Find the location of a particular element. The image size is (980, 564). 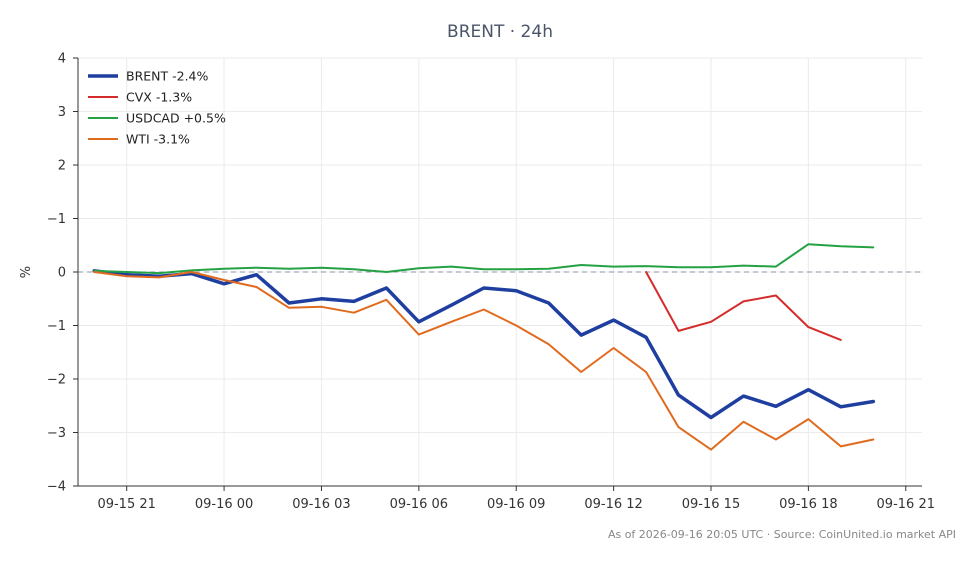

x-tick-label: 09-16 18 is located at coordinates (808, 504).